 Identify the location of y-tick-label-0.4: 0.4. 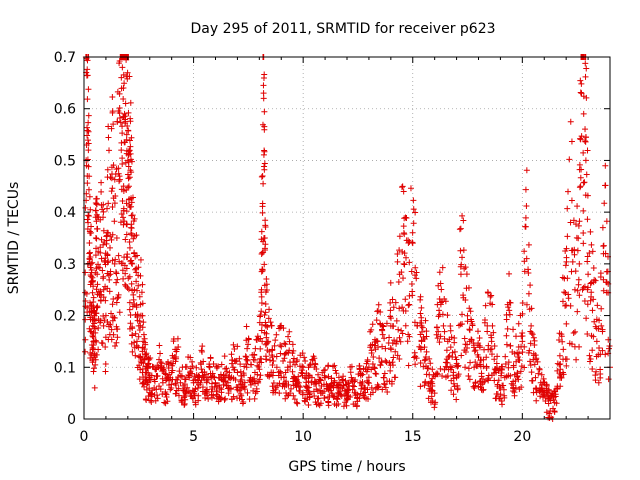
(65, 213).